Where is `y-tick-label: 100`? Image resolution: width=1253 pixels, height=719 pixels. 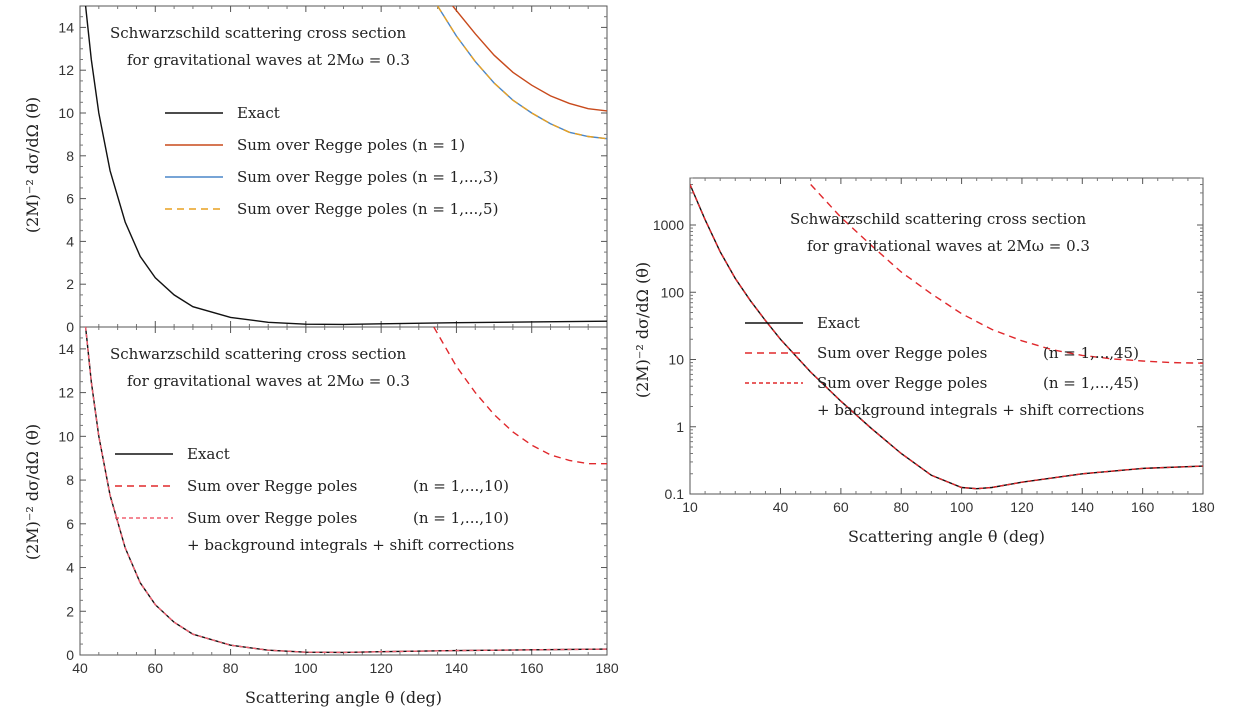 y-tick-label: 100 is located at coordinates (673, 292).